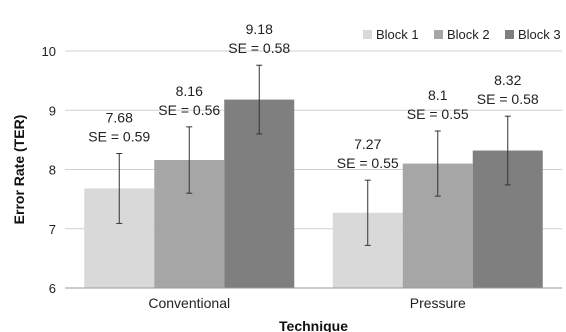 The image size is (566, 332). Describe the element at coordinates (19, 170) in the screenshot. I see `y-axis-title: Error Rate (TER)` at that location.